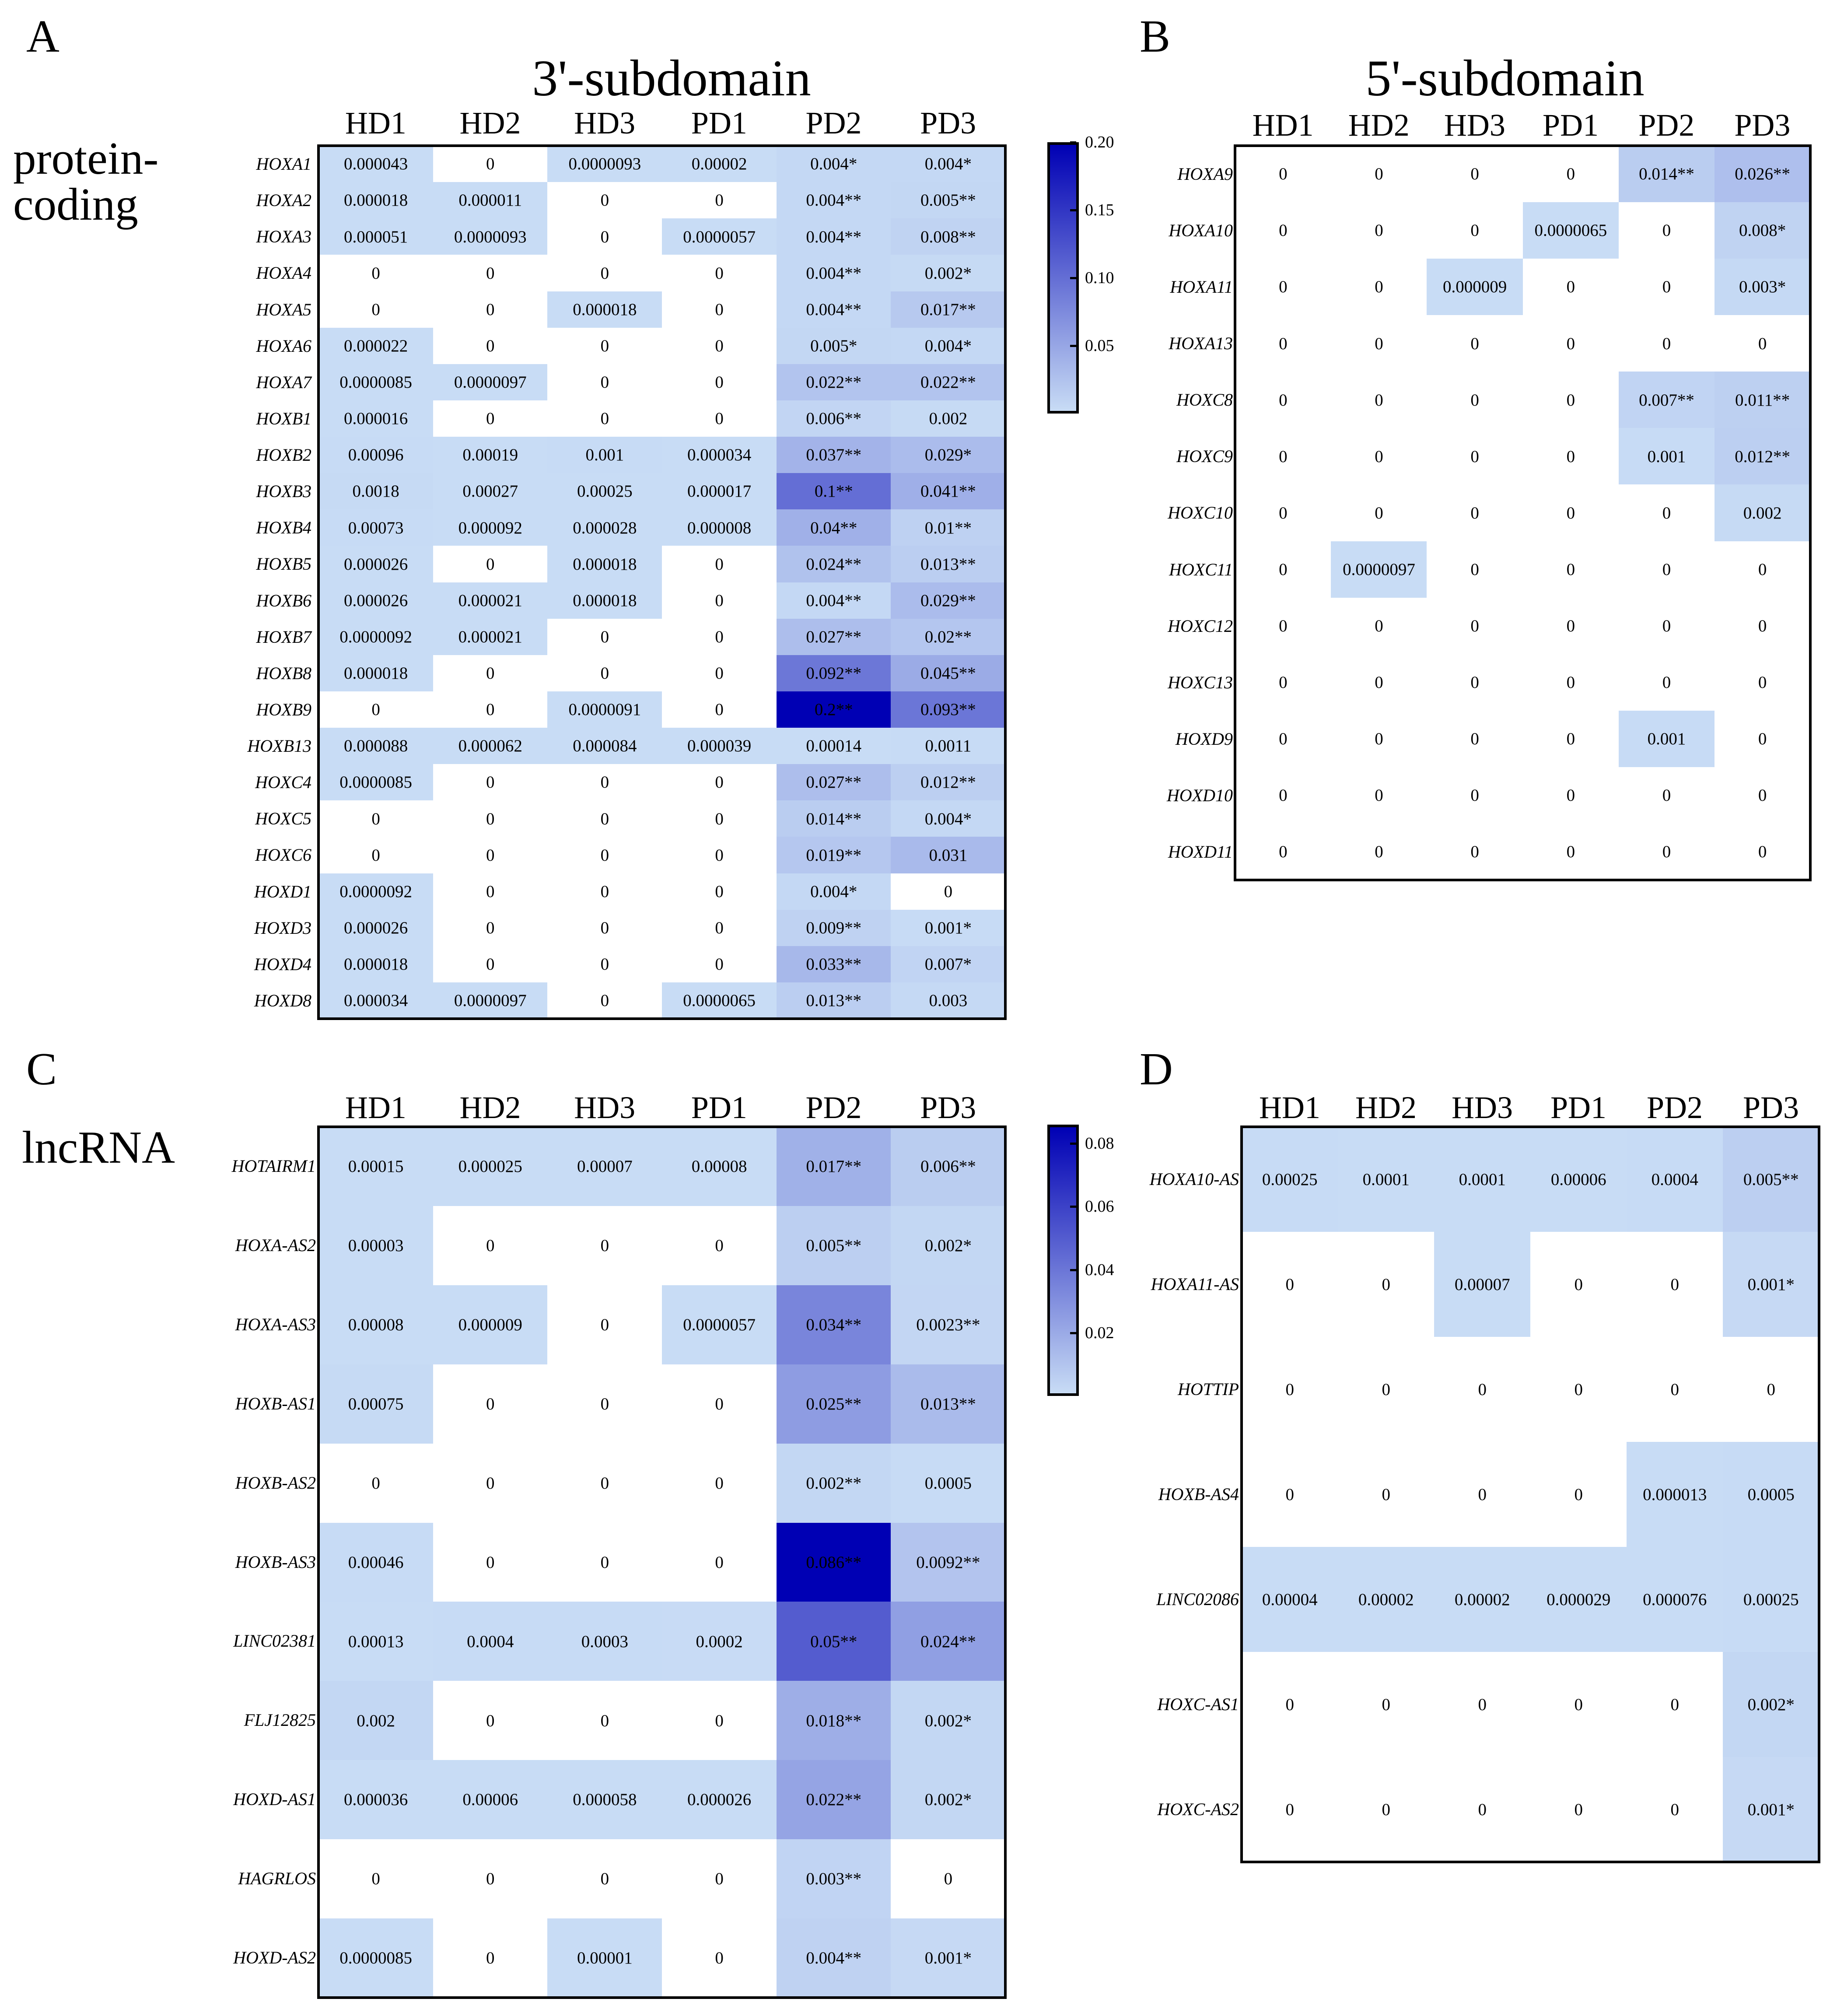 This screenshot has height=2016, width=1844. What do you see at coordinates (604, 746) in the screenshot?
I see `heatmap-cell: 0.000084` at bounding box center [604, 746].